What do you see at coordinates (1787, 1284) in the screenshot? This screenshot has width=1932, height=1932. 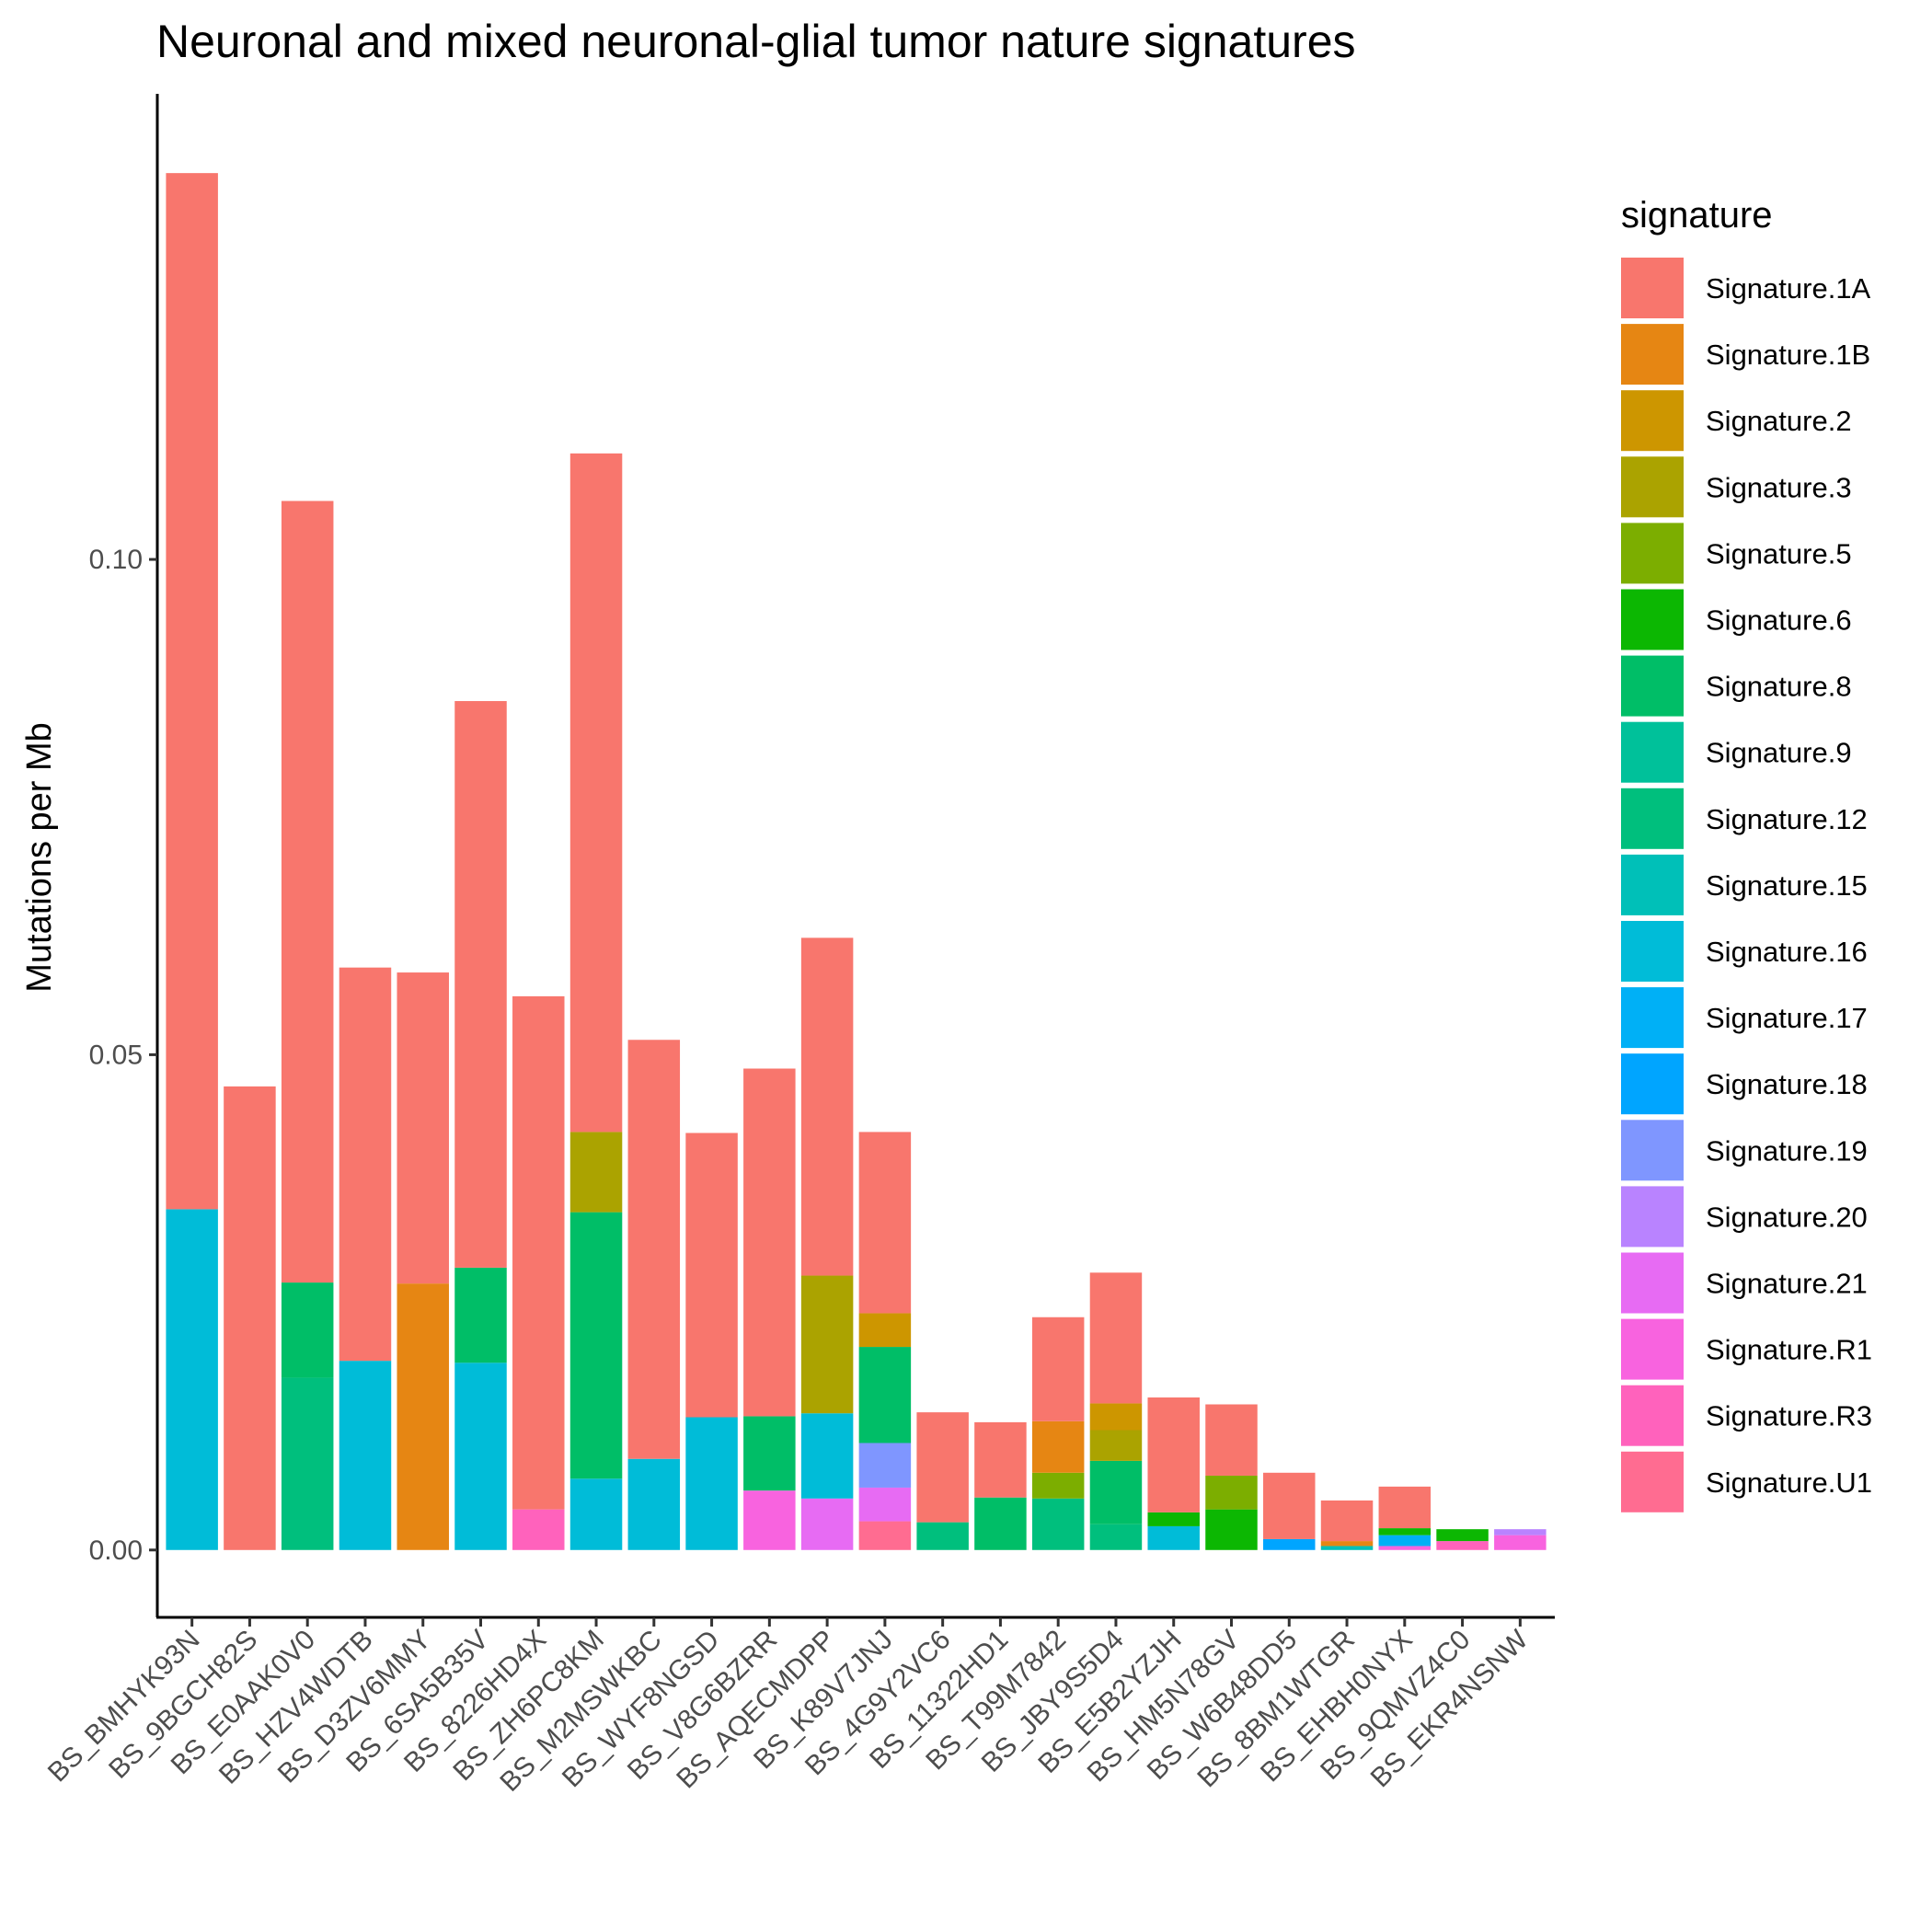 I see `legend-label: Signature.21` at bounding box center [1787, 1284].